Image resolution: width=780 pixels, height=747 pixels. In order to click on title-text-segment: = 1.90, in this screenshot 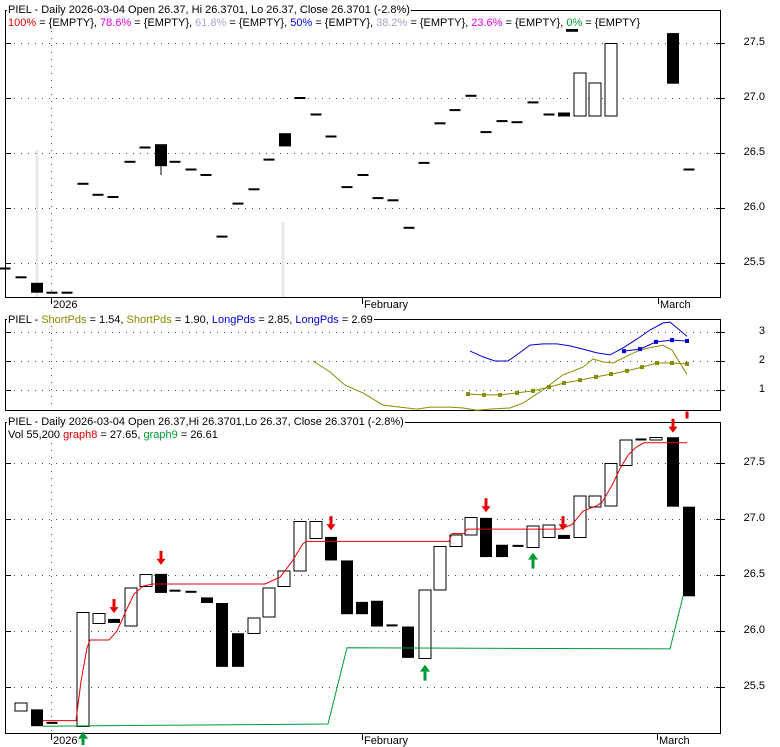, I will do `click(191, 320)`.